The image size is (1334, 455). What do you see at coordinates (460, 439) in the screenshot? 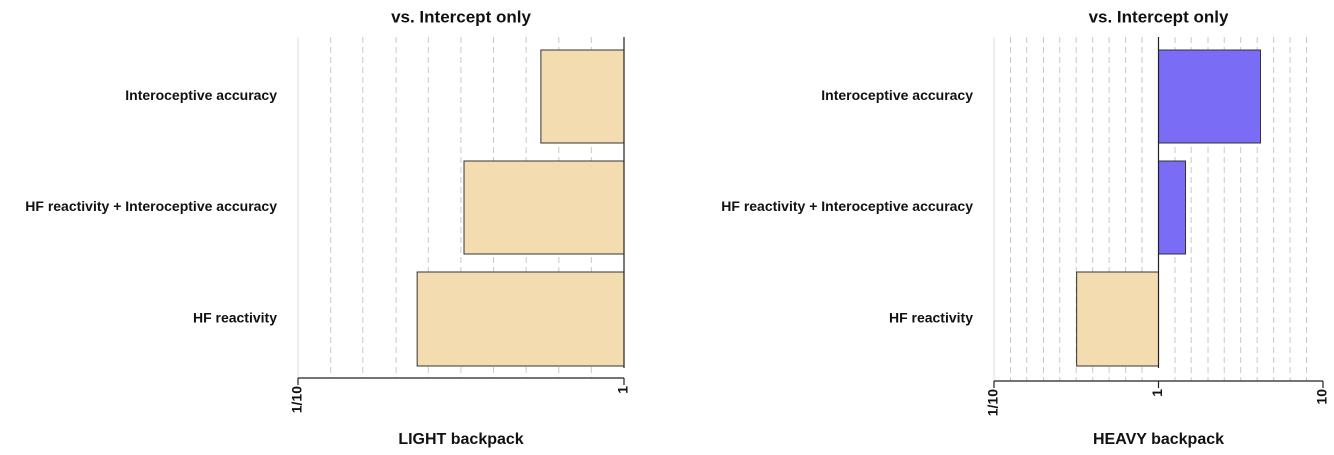
I see `x-axis-label: LIGHT backpack` at bounding box center [460, 439].